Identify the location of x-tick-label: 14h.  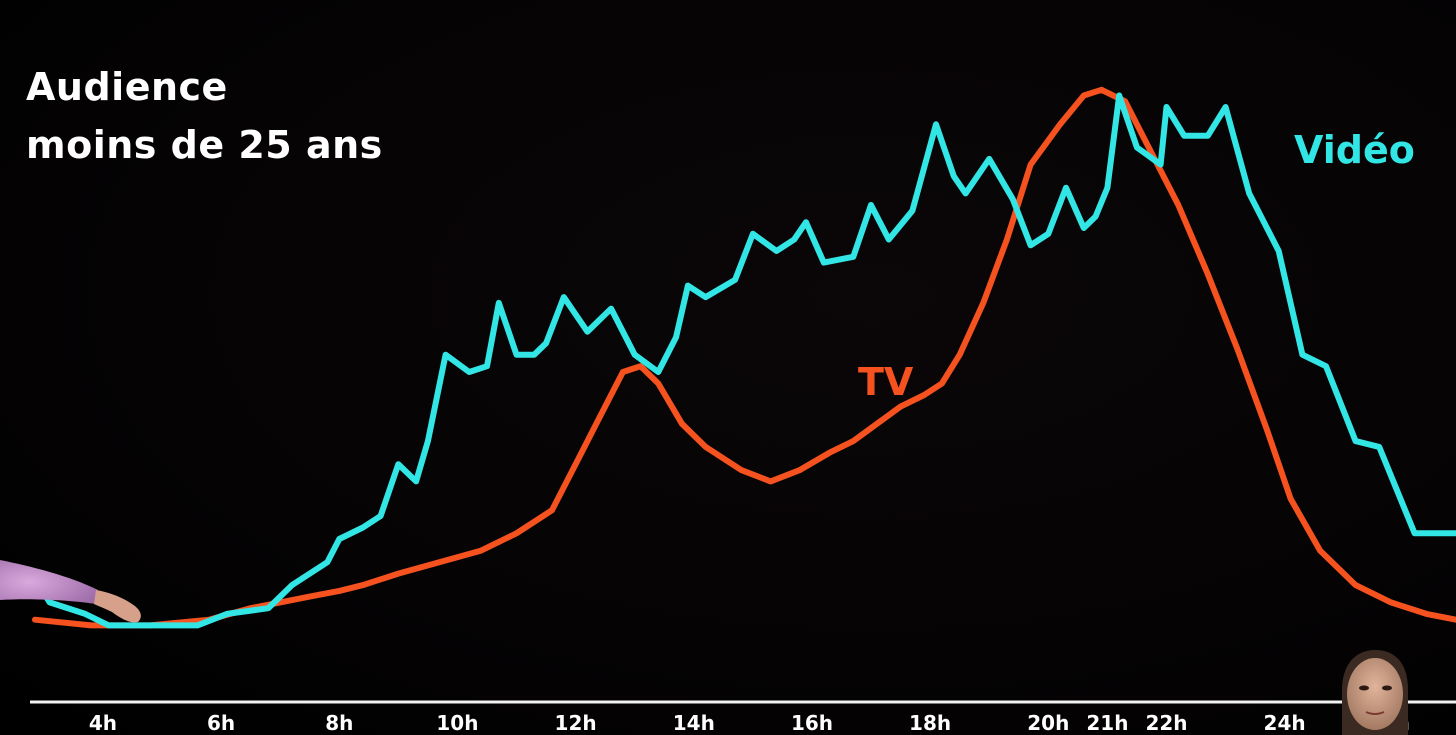
(694, 723).